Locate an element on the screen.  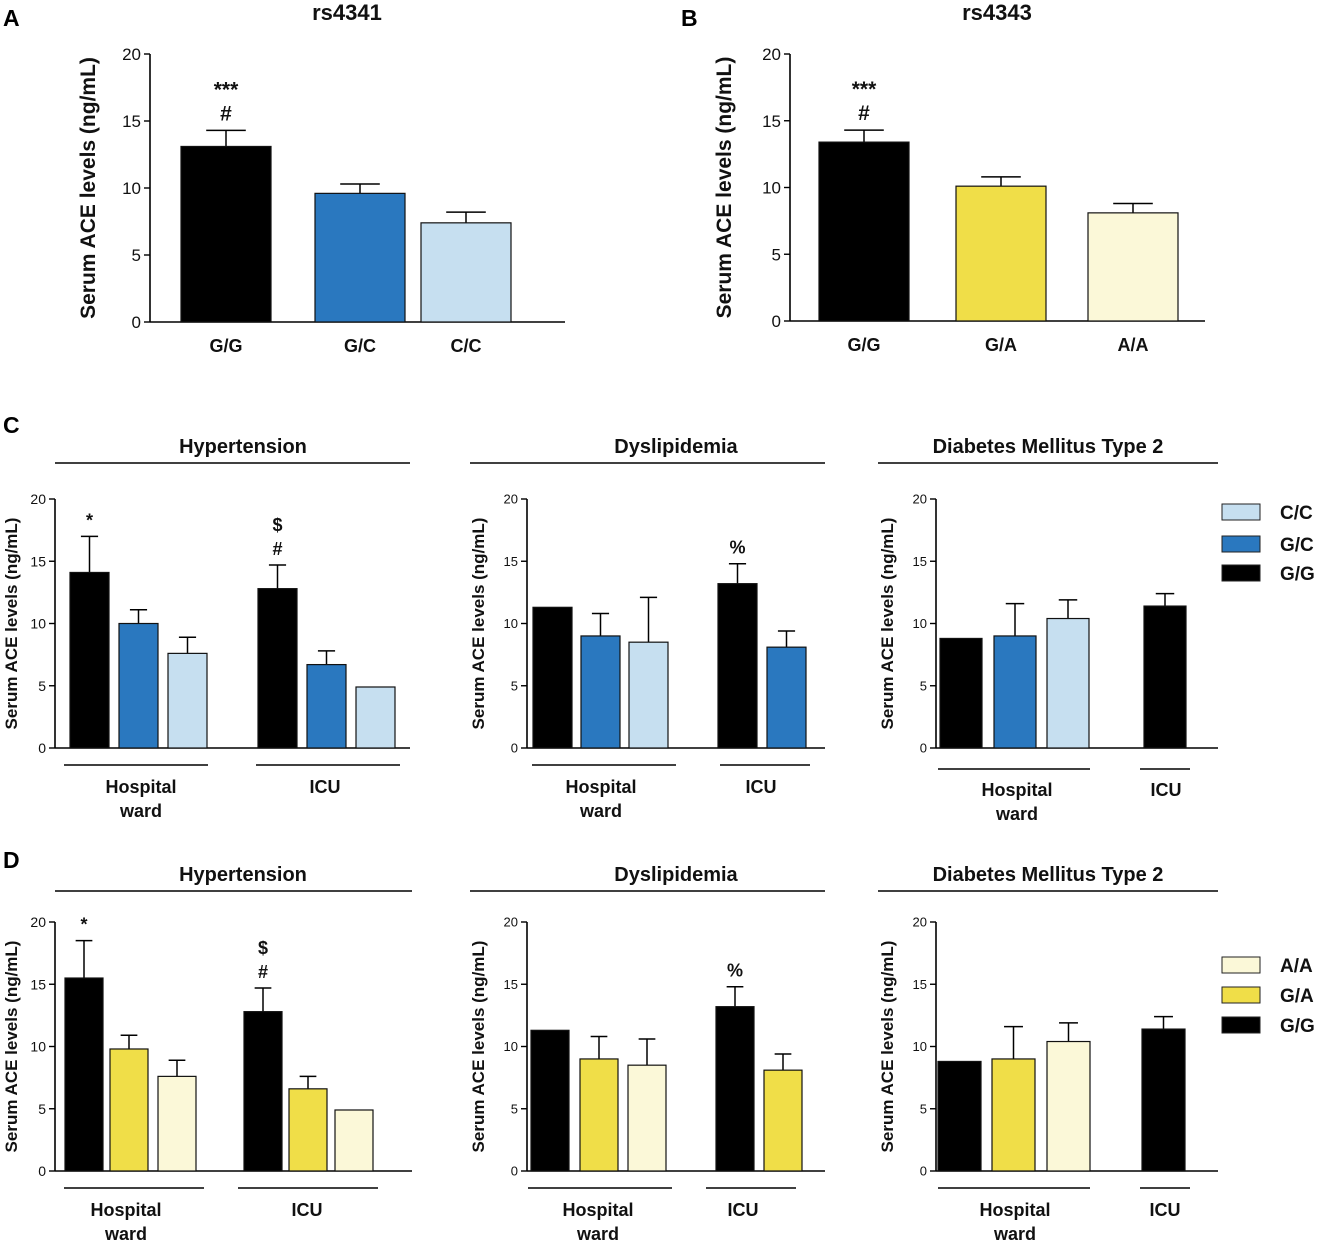
x-tick-label: A/A is located at coordinates (1133, 345).